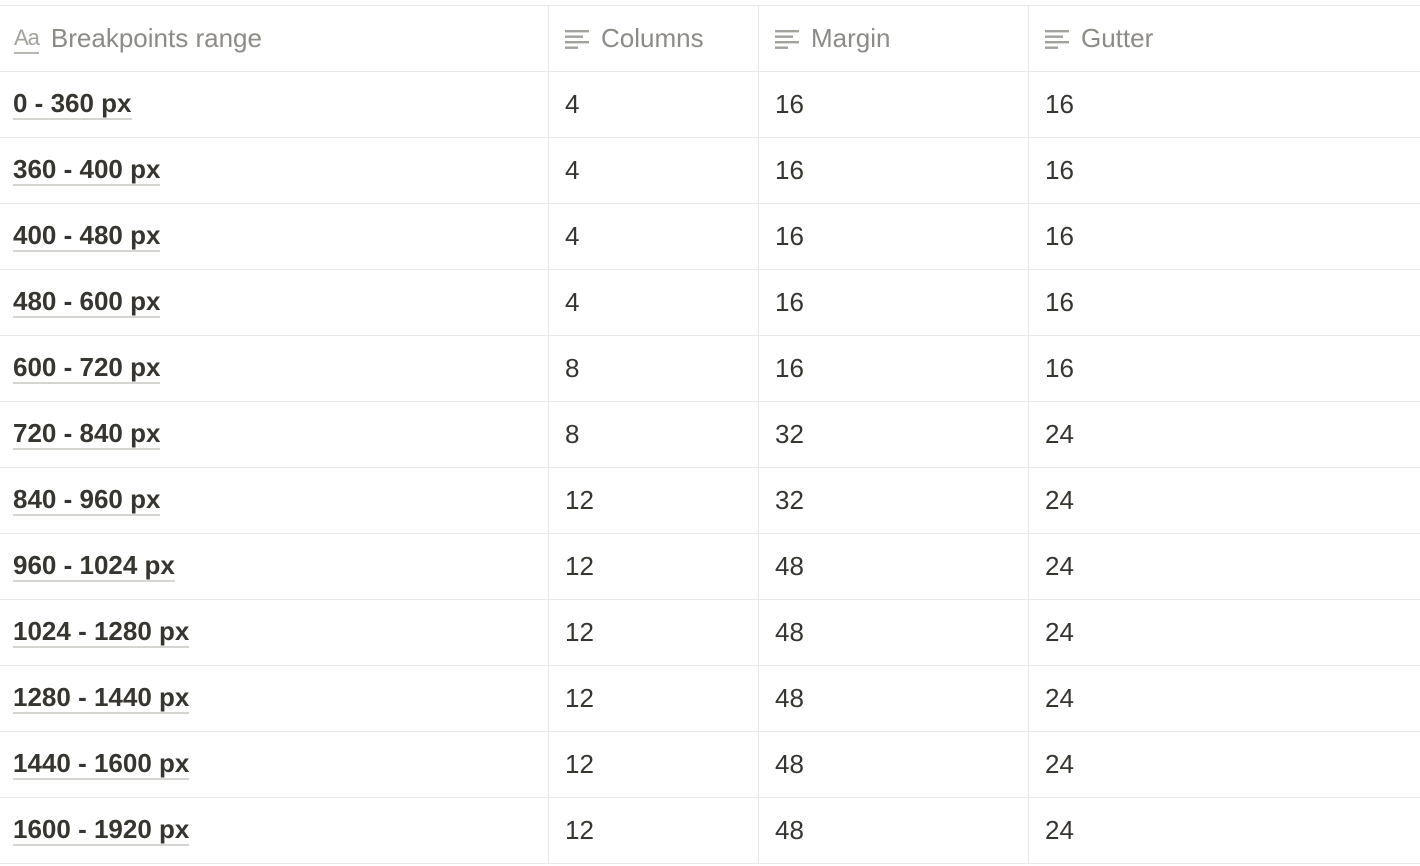 The width and height of the screenshot is (1420, 866). I want to click on breakpoint-range-link: 1024 - 1280 px, so click(101, 632).